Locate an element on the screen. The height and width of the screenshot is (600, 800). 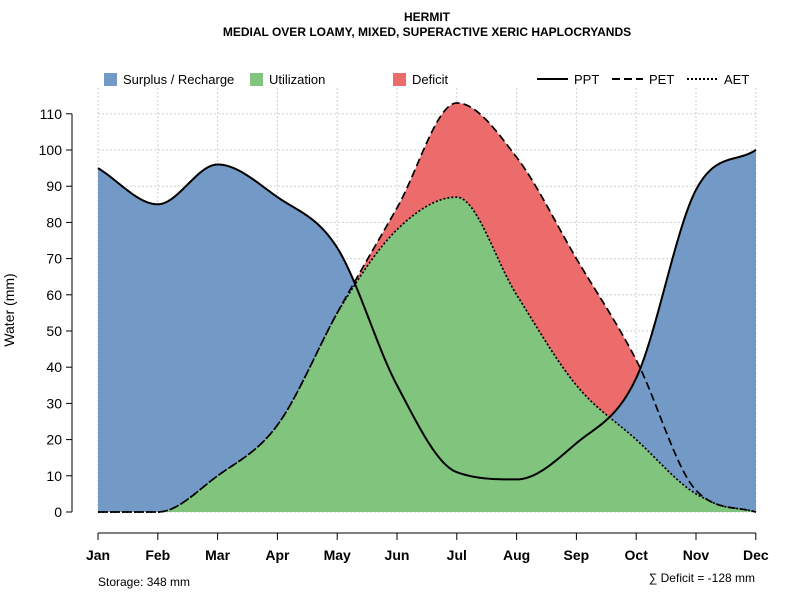
y-tick-label: 100 is located at coordinates (51, 150).